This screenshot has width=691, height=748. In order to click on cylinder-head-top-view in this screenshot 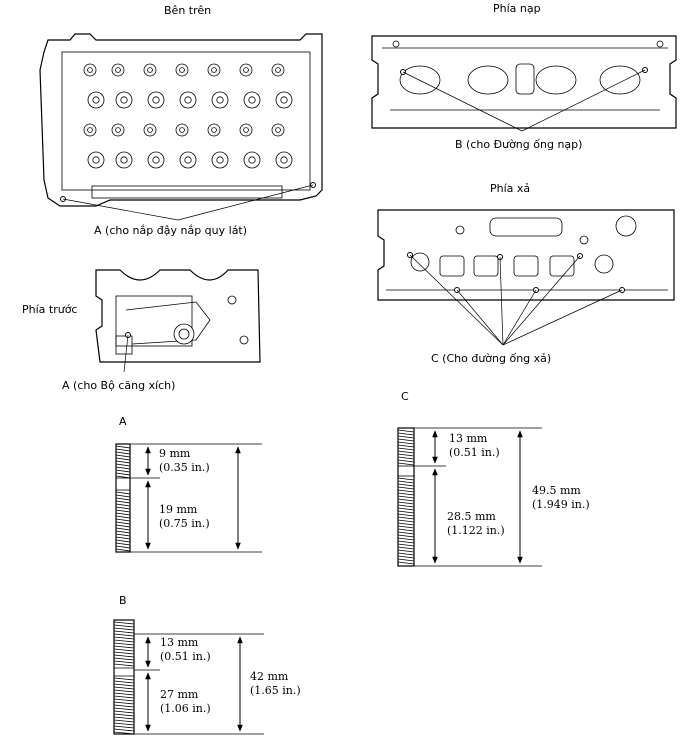, I will do `click(181, 120)`.